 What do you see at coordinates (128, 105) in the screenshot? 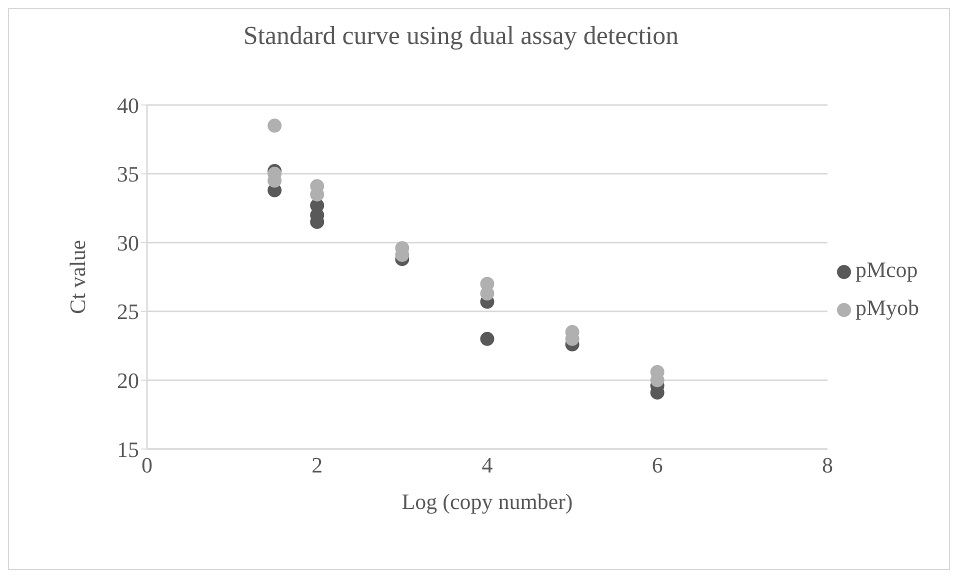
I see `y-tick-label: 40` at bounding box center [128, 105].